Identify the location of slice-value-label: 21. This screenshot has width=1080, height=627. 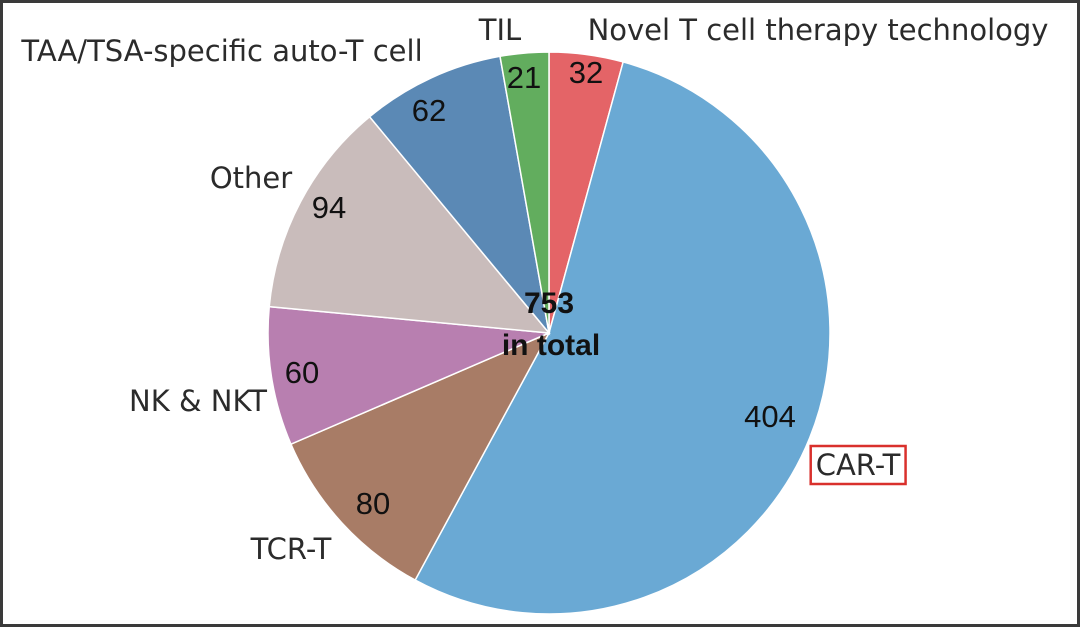
(524, 77).